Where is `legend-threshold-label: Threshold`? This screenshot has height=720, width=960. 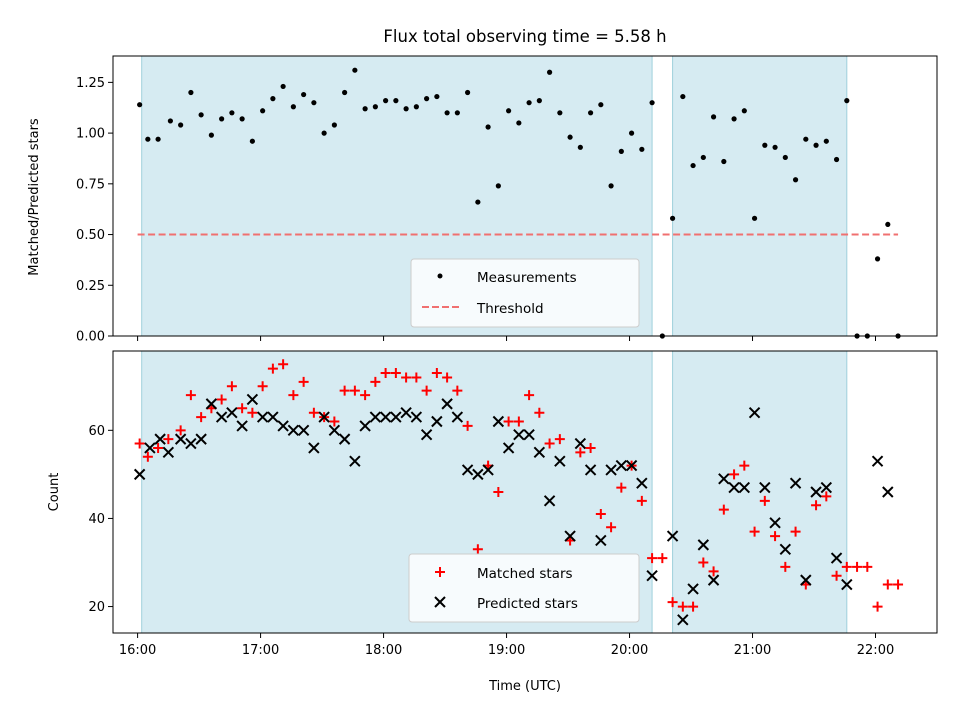
legend-threshold-label: Threshold is located at coordinates (510, 309).